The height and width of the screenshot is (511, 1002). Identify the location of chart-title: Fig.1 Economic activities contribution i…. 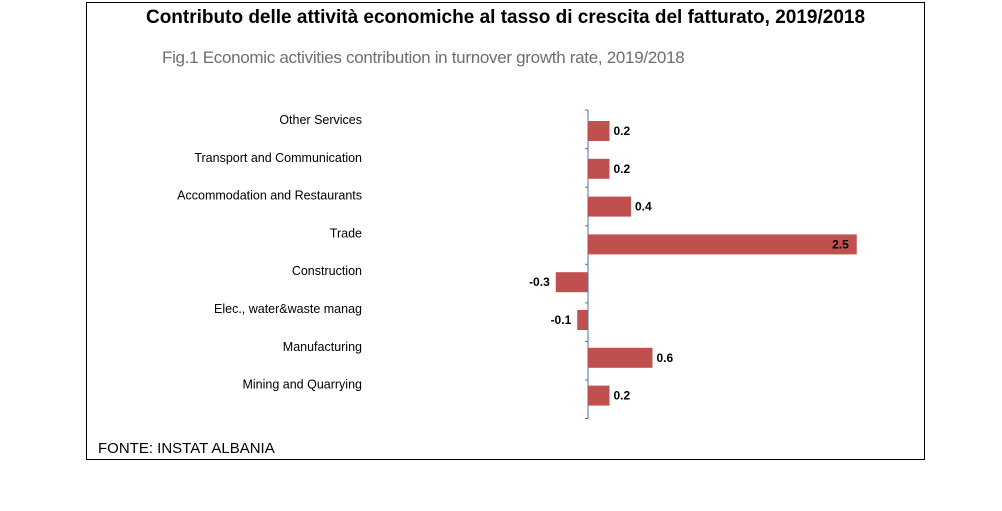
(423, 57).